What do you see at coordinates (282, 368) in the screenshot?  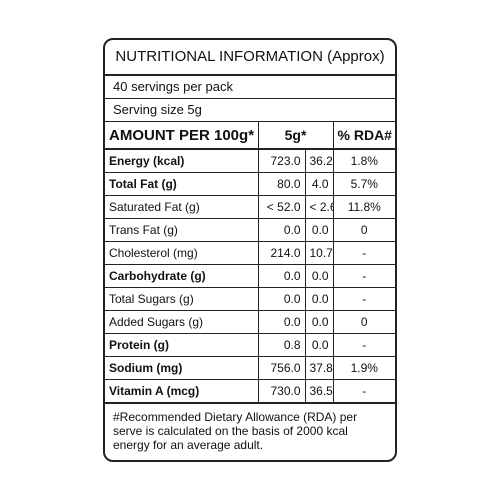 I see `cell: 756.0` at bounding box center [282, 368].